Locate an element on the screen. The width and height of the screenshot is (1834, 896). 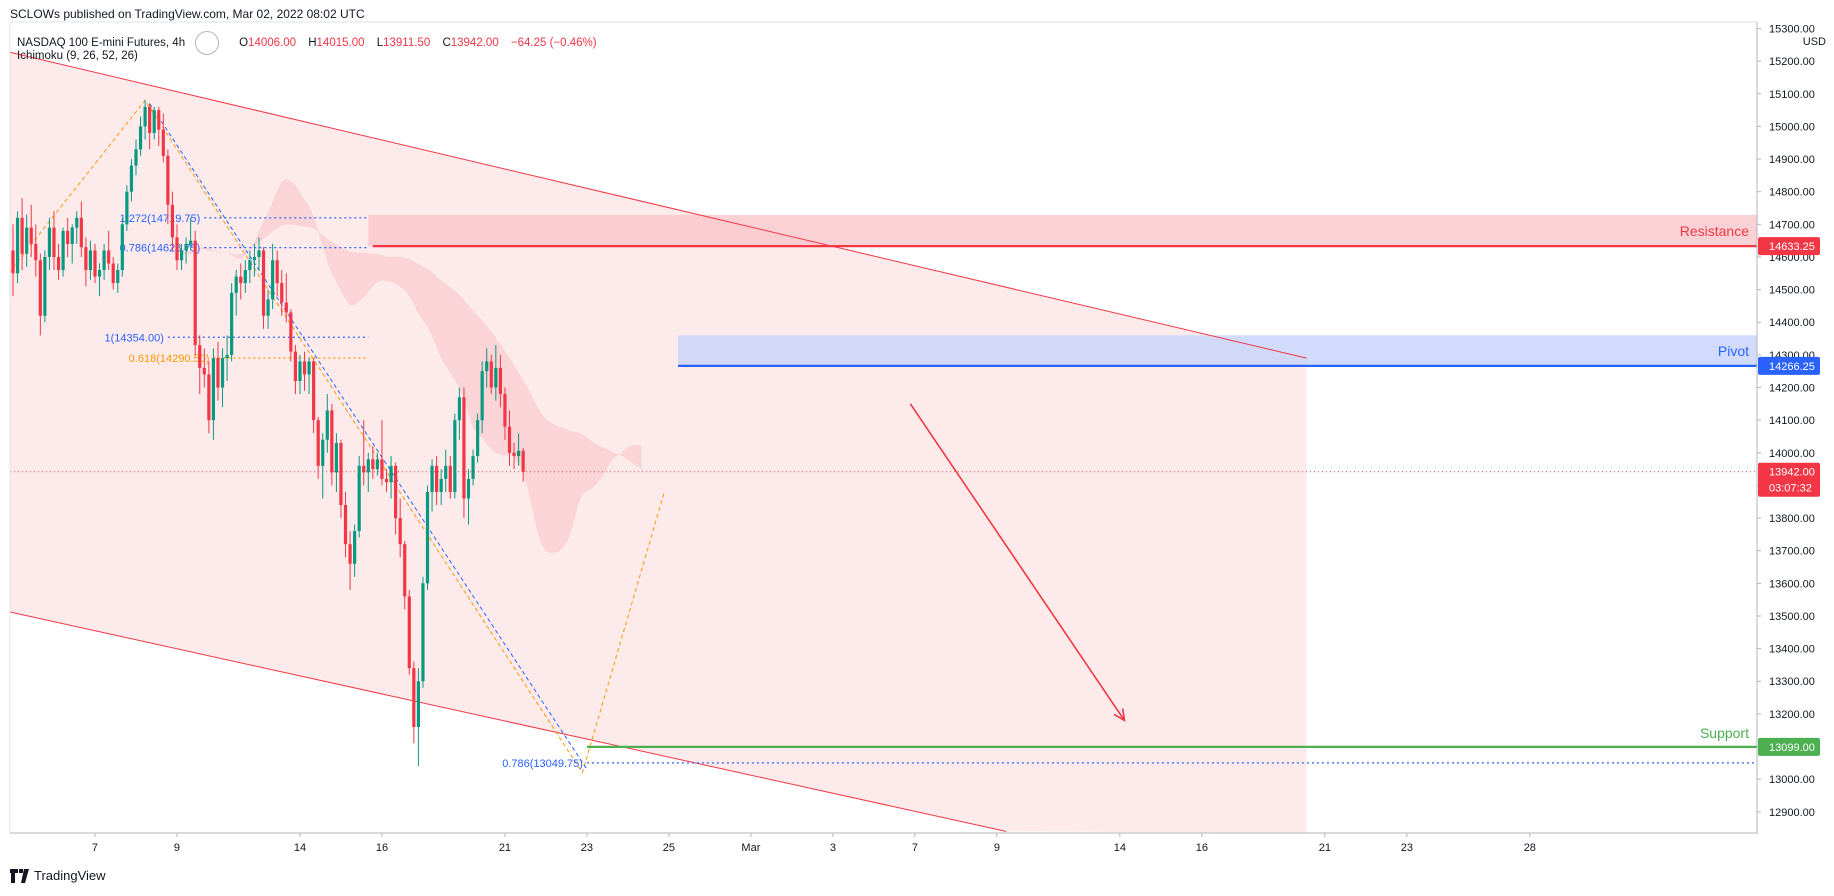
badge-support: 13099.00 is located at coordinates (1789, 746).